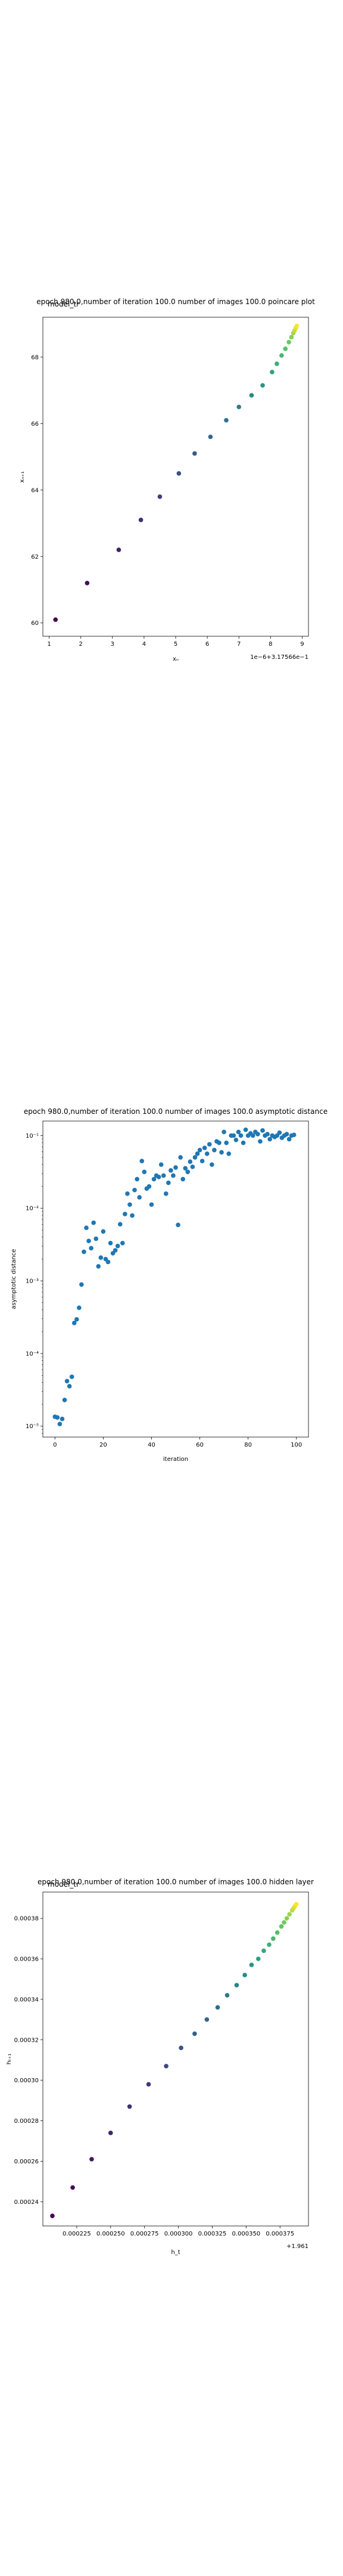  Describe the element at coordinates (207, 644) in the screenshot. I see `x-tick-label: 6` at that location.